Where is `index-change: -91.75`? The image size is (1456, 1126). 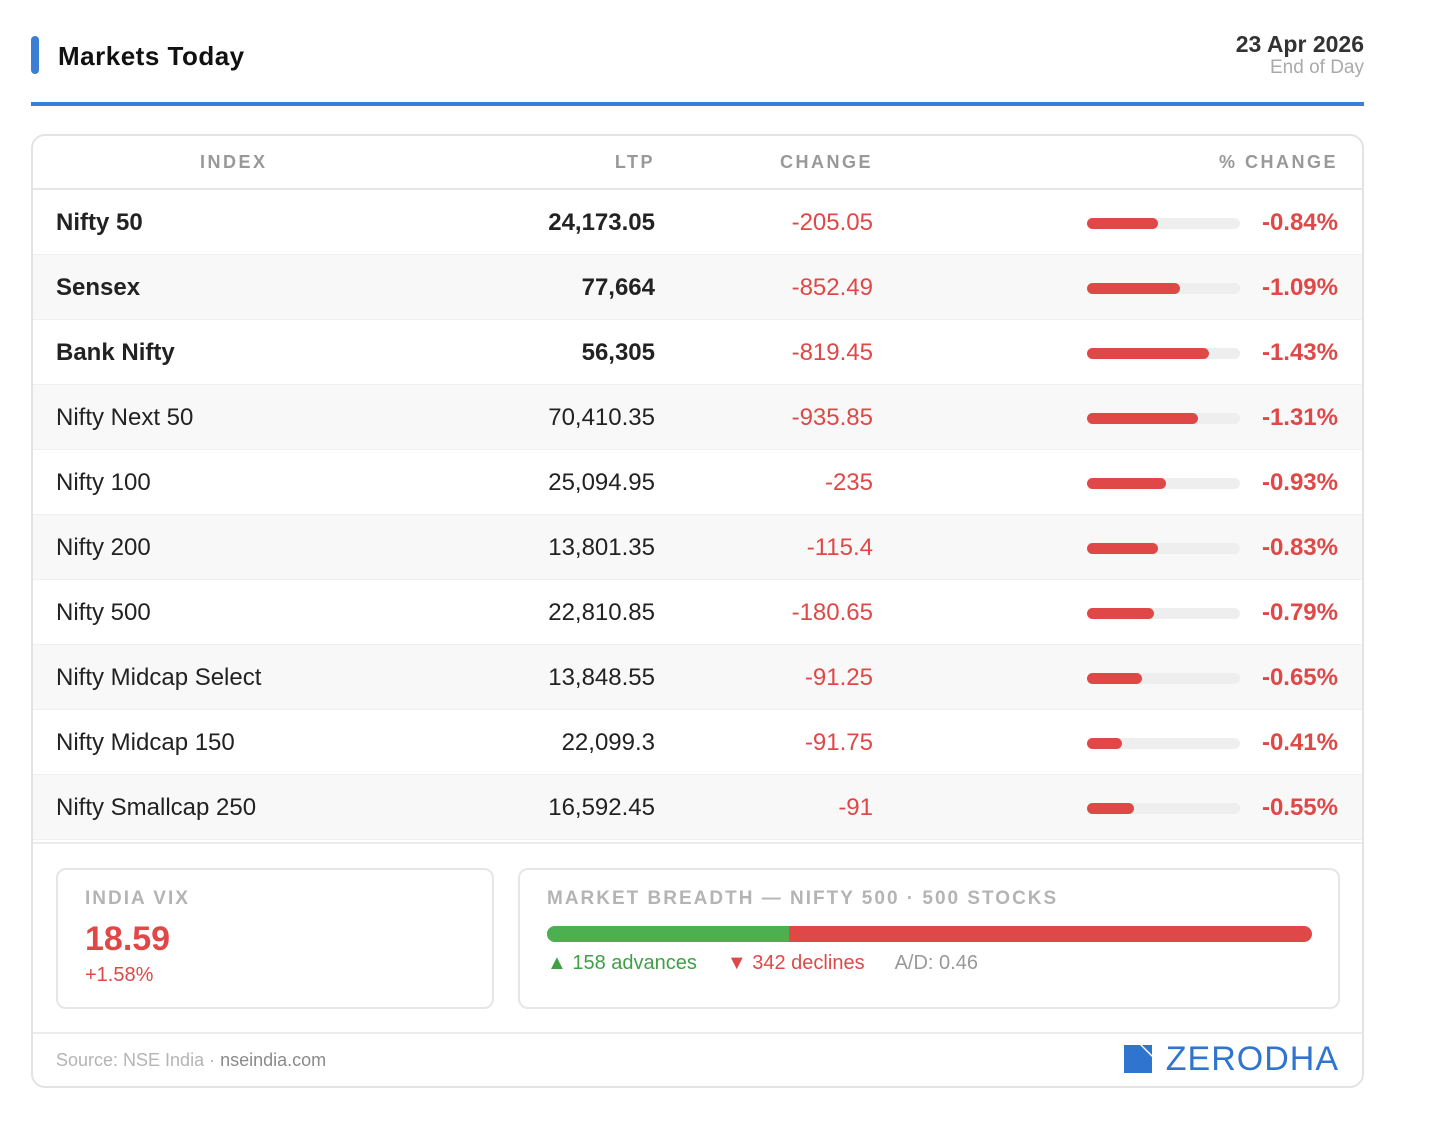 index-change: -91.75 is located at coordinates (838, 742).